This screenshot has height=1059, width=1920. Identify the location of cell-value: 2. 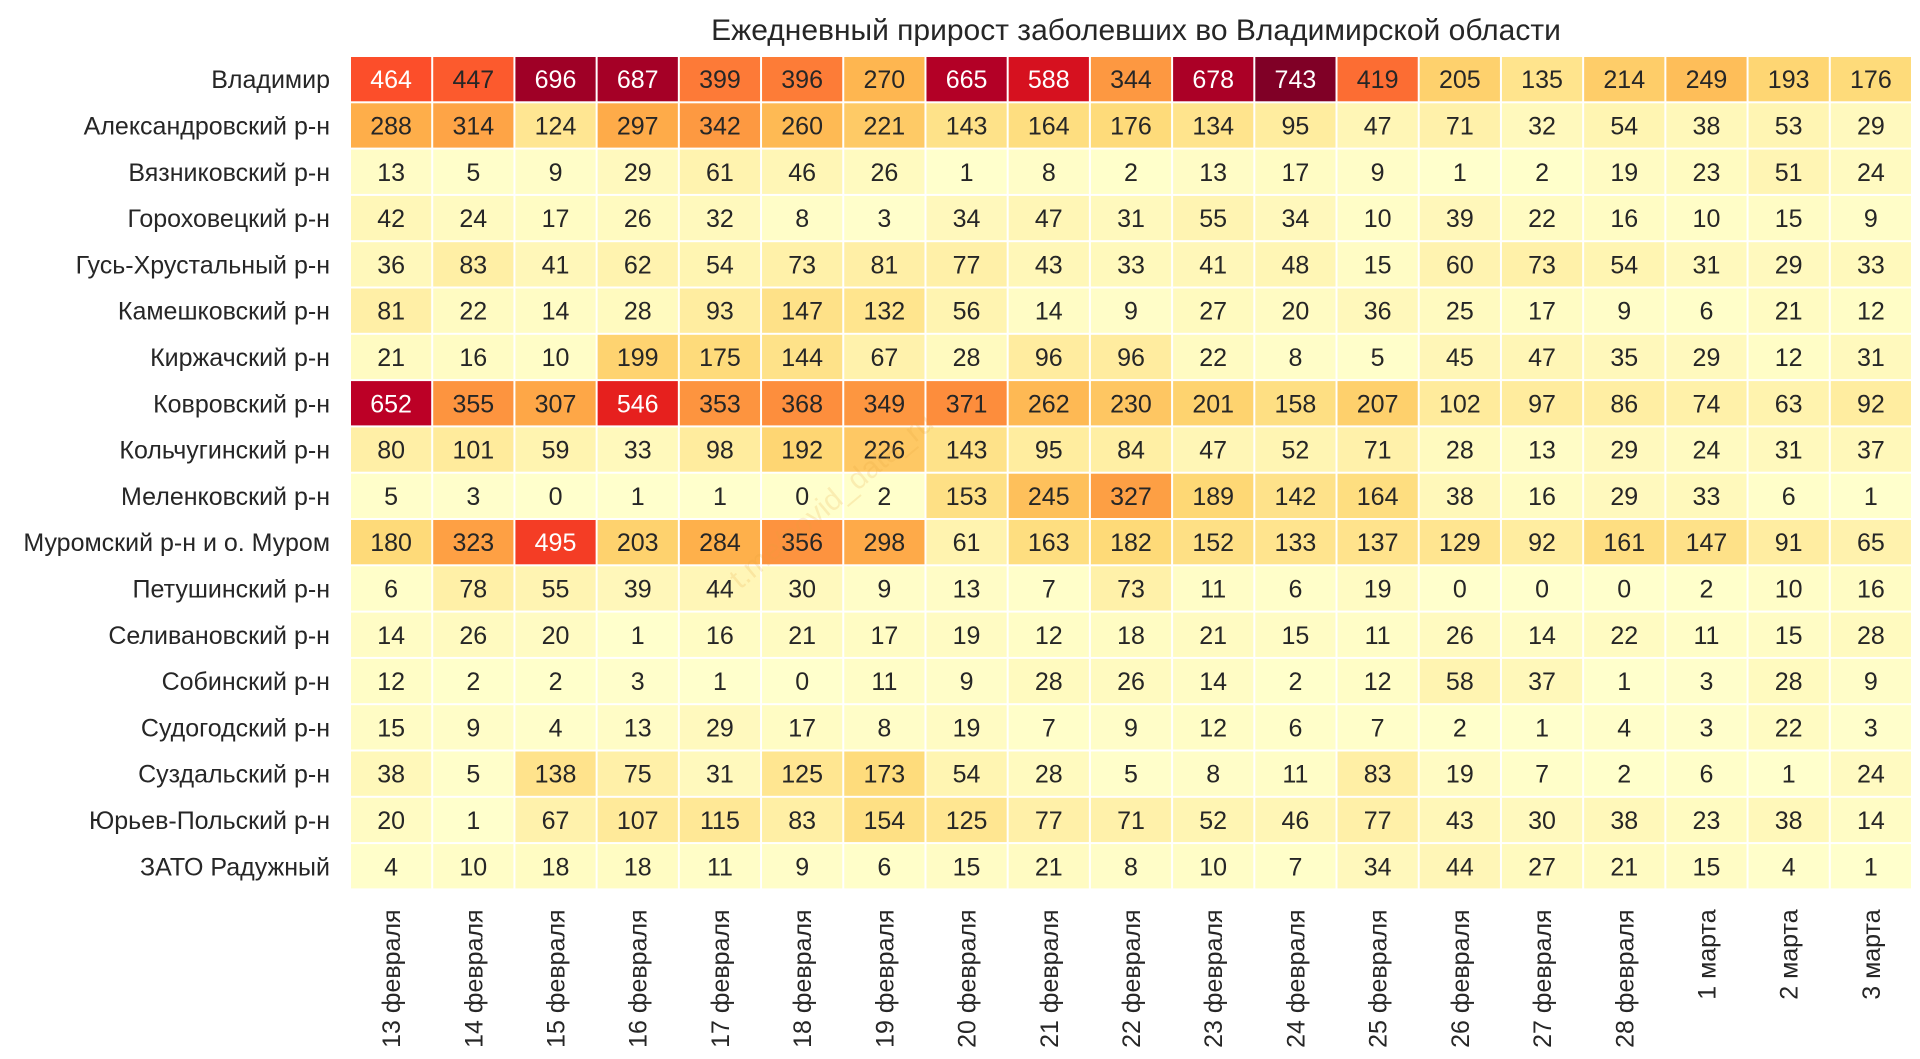
(556, 682).